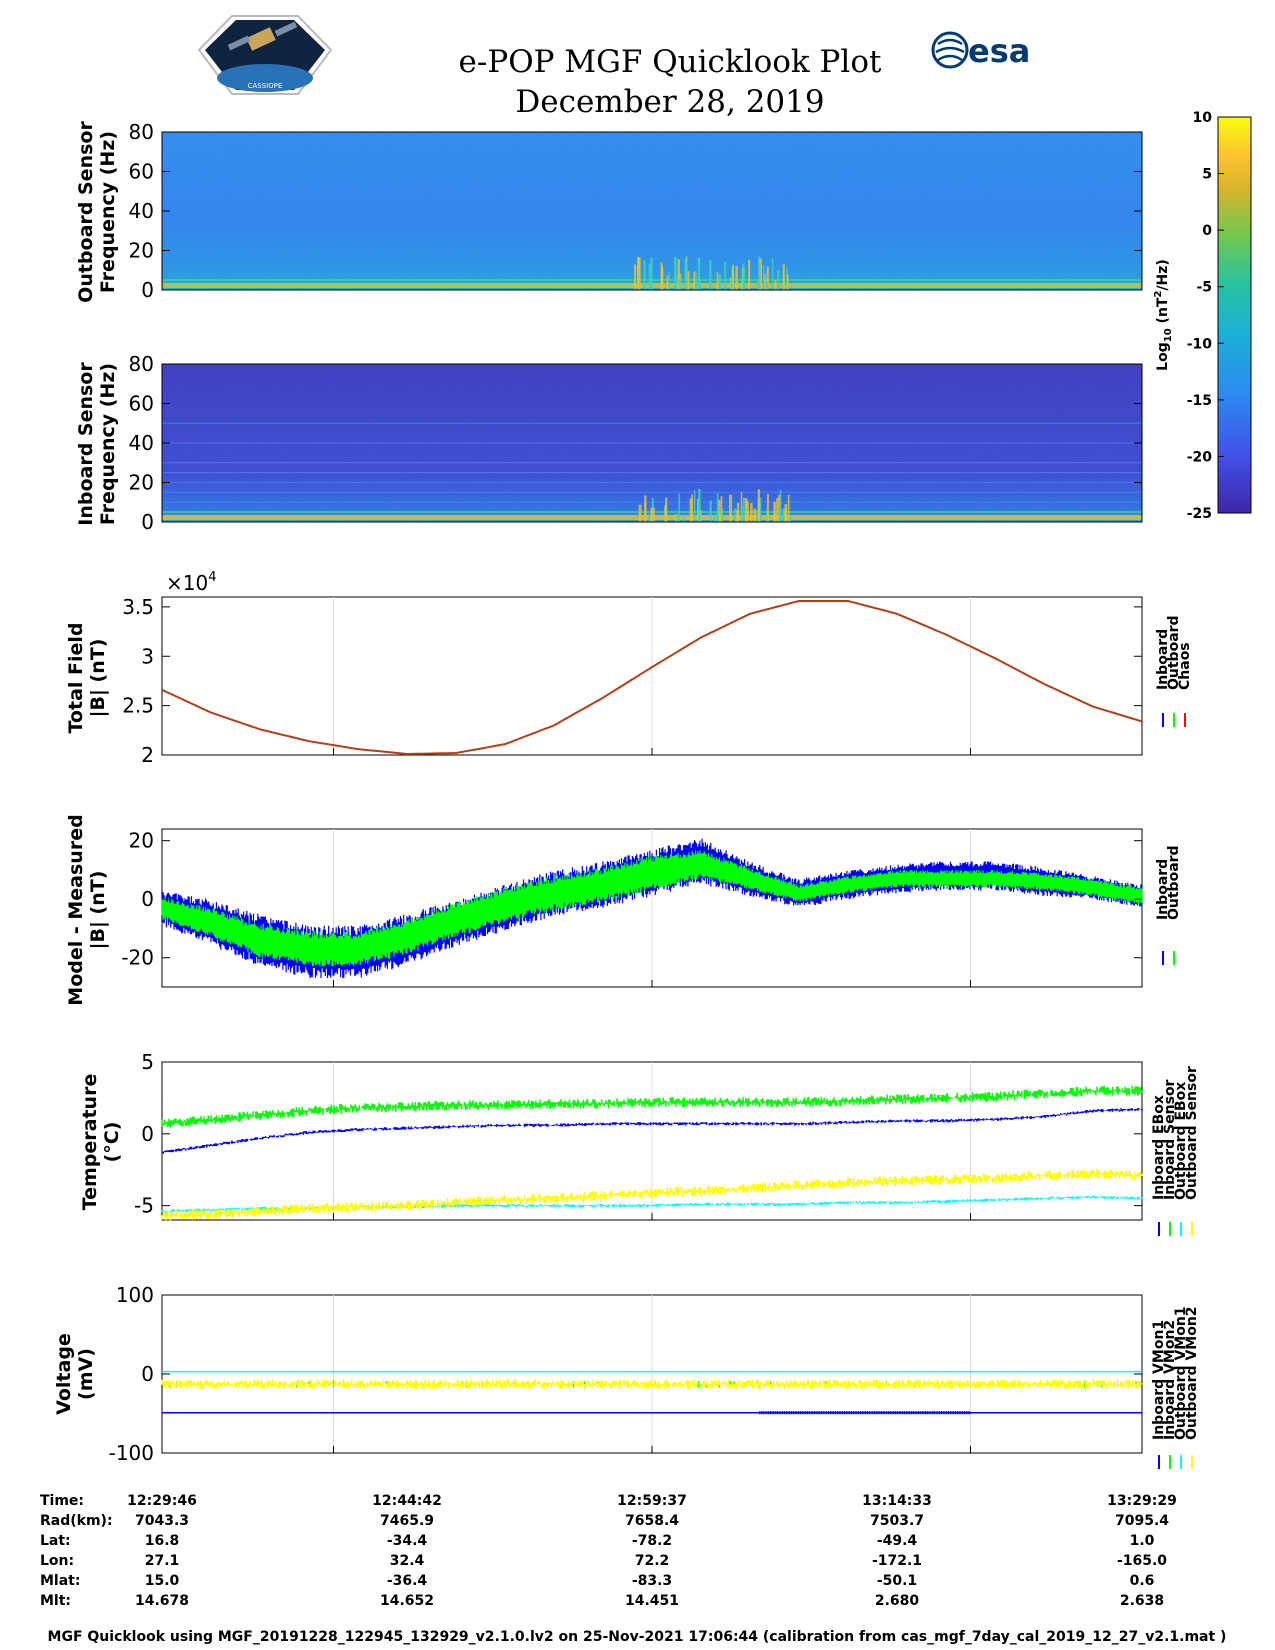 The height and width of the screenshot is (1650, 1275). What do you see at coordinates (265, 55) in the screenshot?
I see `cassiope-logo: CASSIOPE` at bounding box center [265, 55].